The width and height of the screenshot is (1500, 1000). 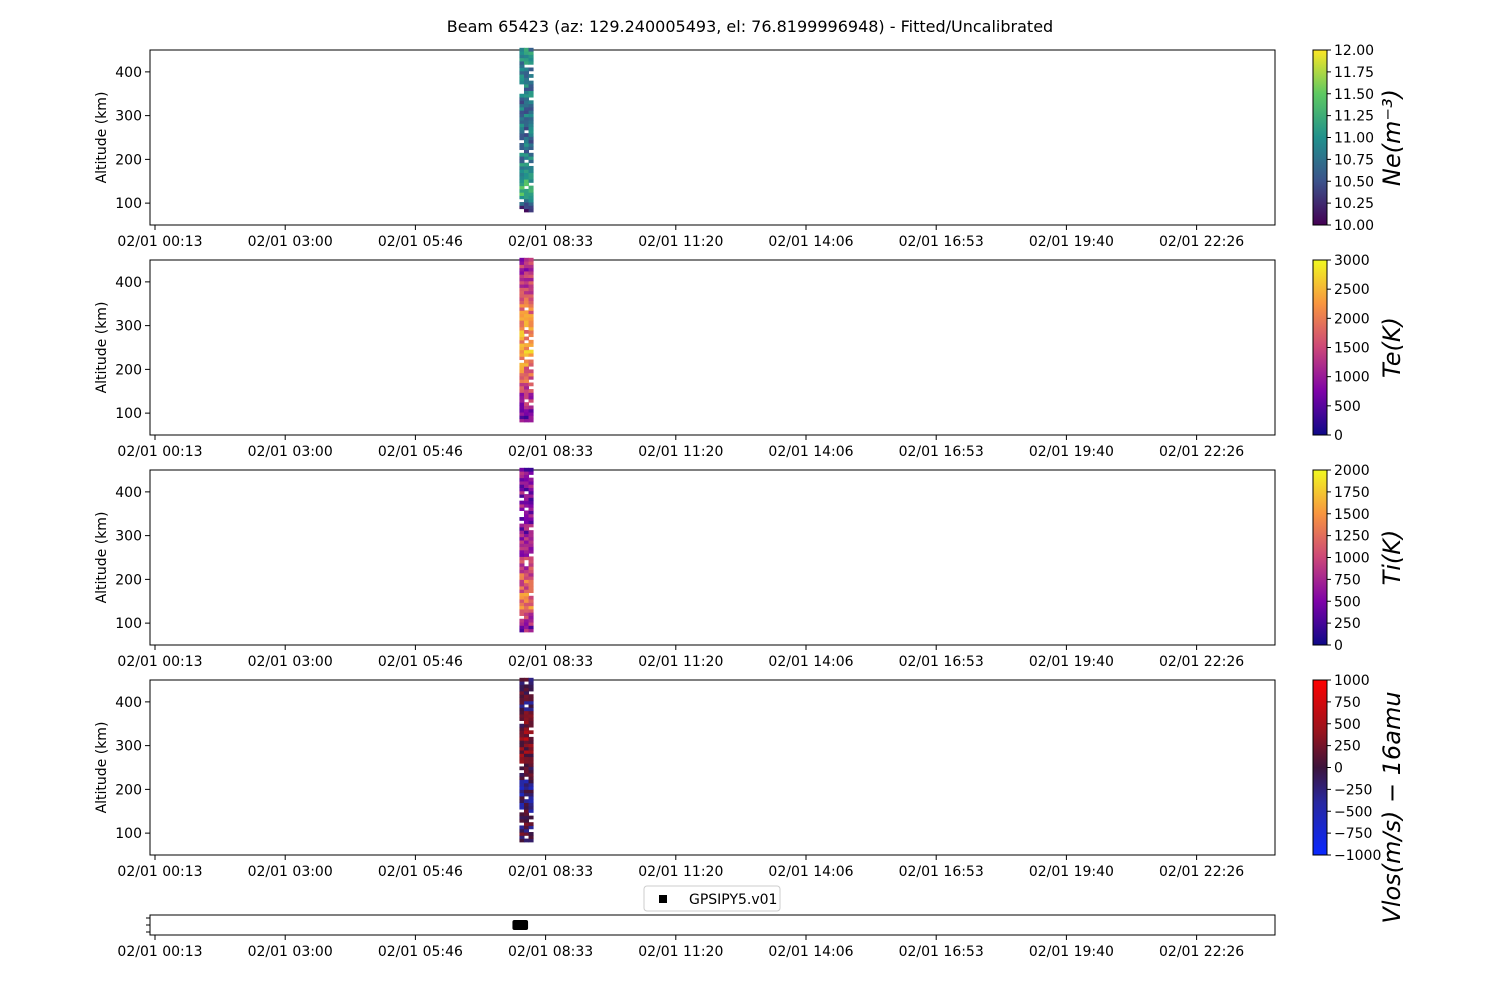 What do you see at coordinates (128, 327) in the screenshot?
I see `y-tick-label: 300` at bounding box center [128, 327].